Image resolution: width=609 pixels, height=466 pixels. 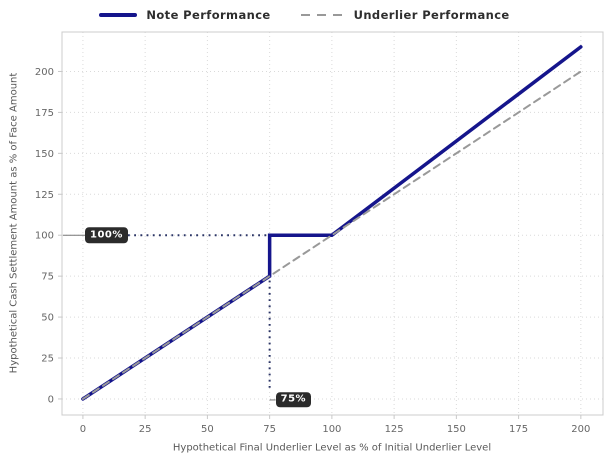 What do you see at coordinates (44, 195) in the screenshot?
I see `y-tick-label: 125` at bounding box center [44, 195].